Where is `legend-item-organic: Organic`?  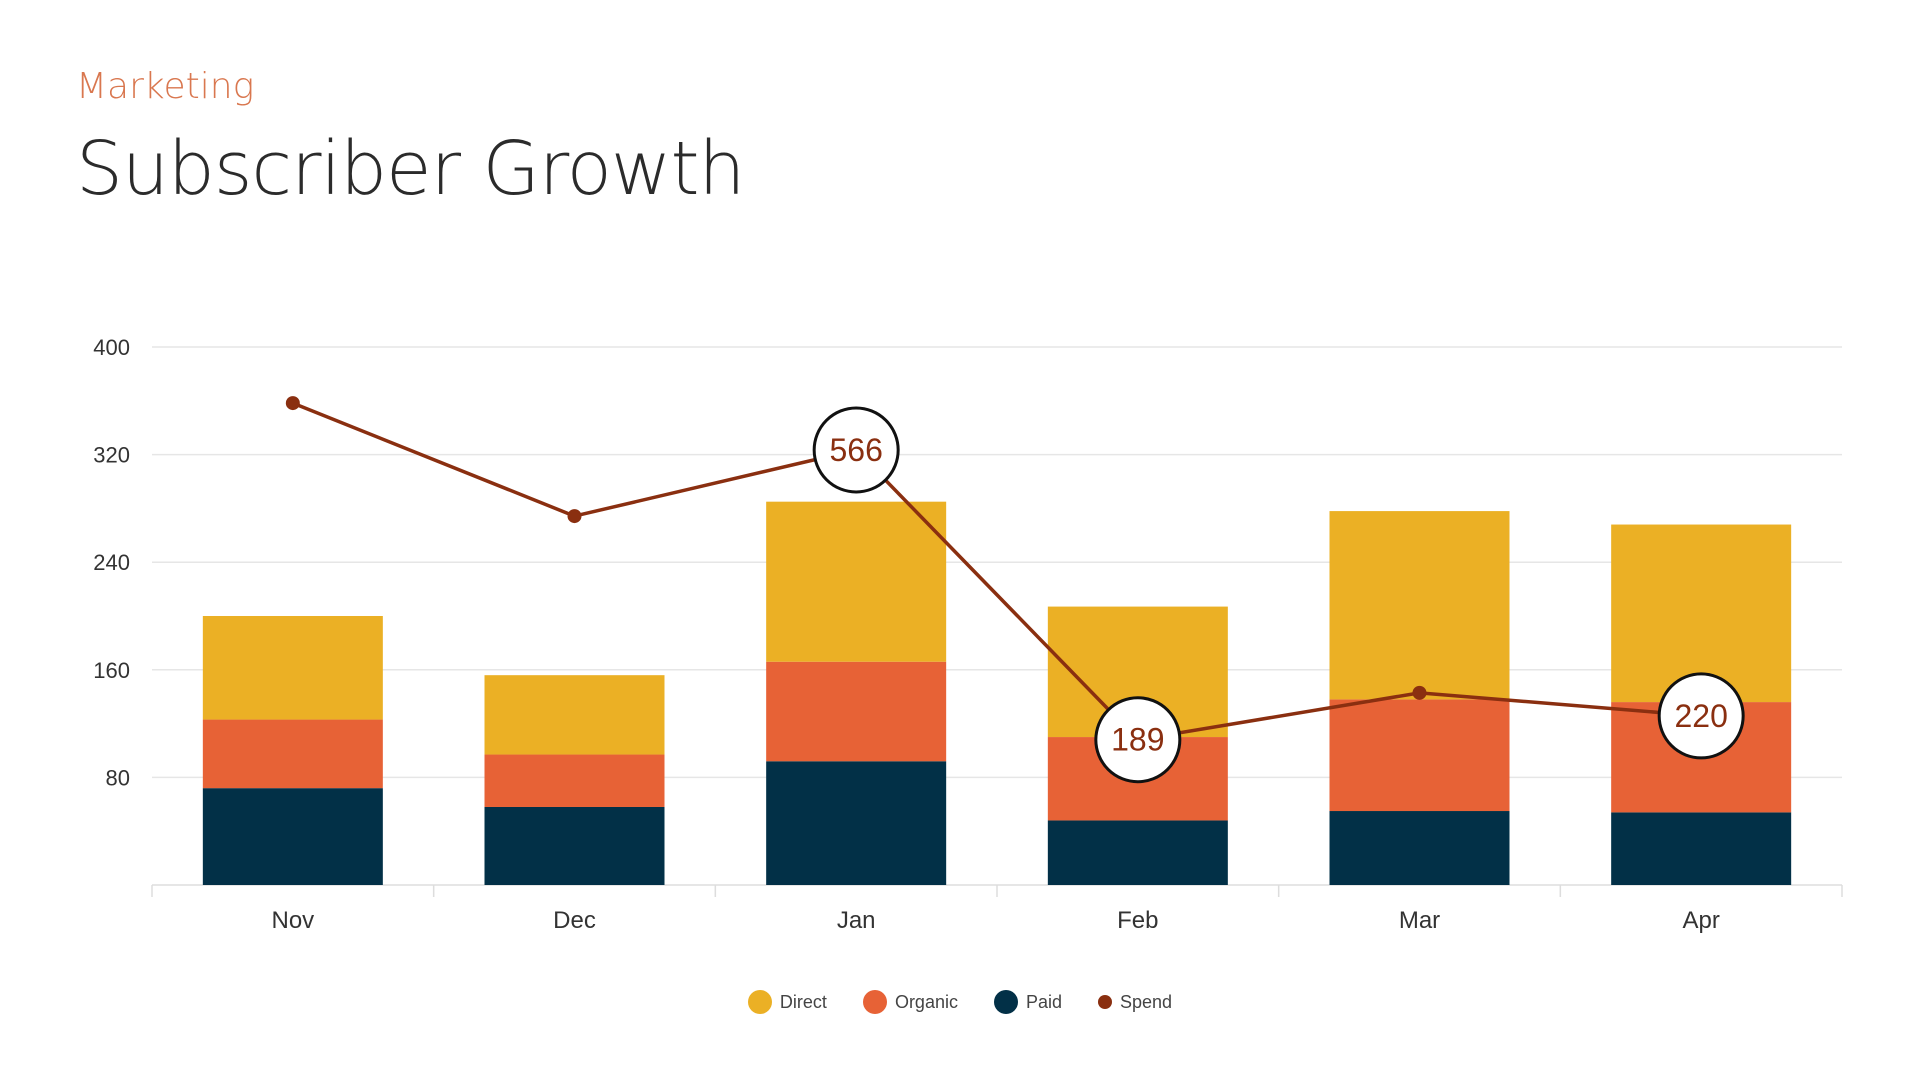
legend-item-organic: Organic is located at coordinates (910, 1002).